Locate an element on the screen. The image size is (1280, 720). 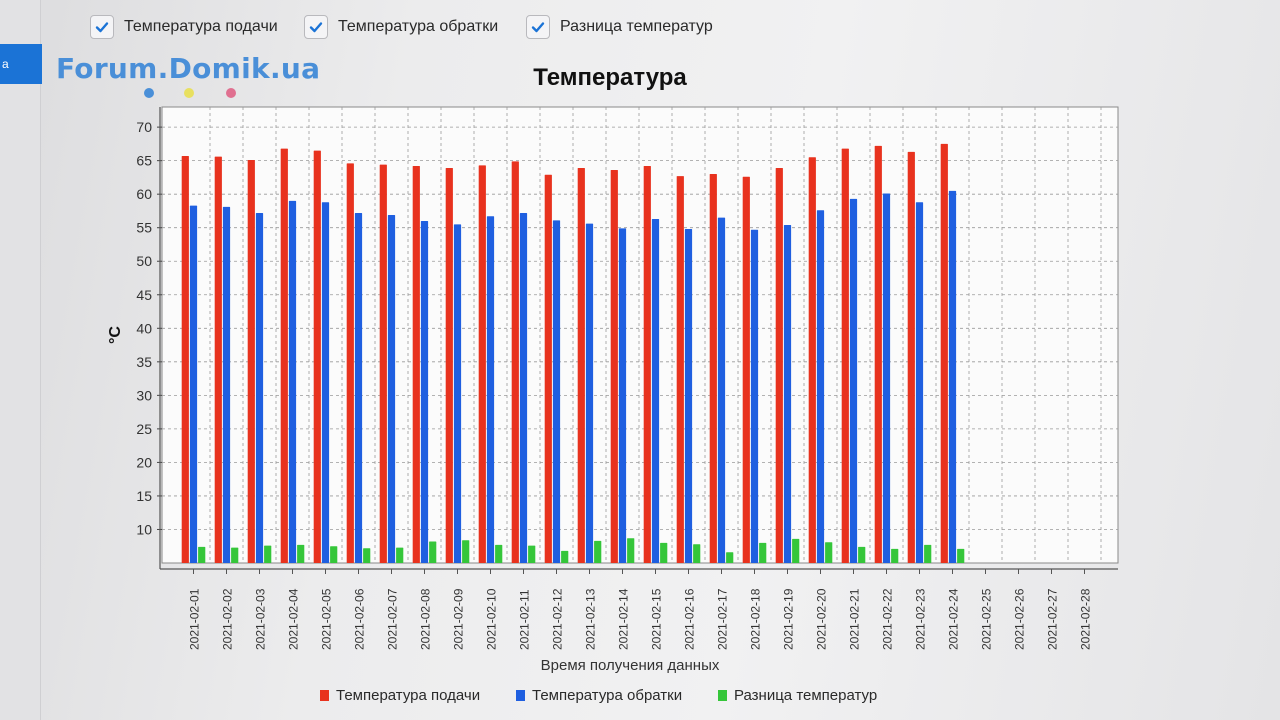
y-tick-label: 15 is located at coordinates (144, 496).